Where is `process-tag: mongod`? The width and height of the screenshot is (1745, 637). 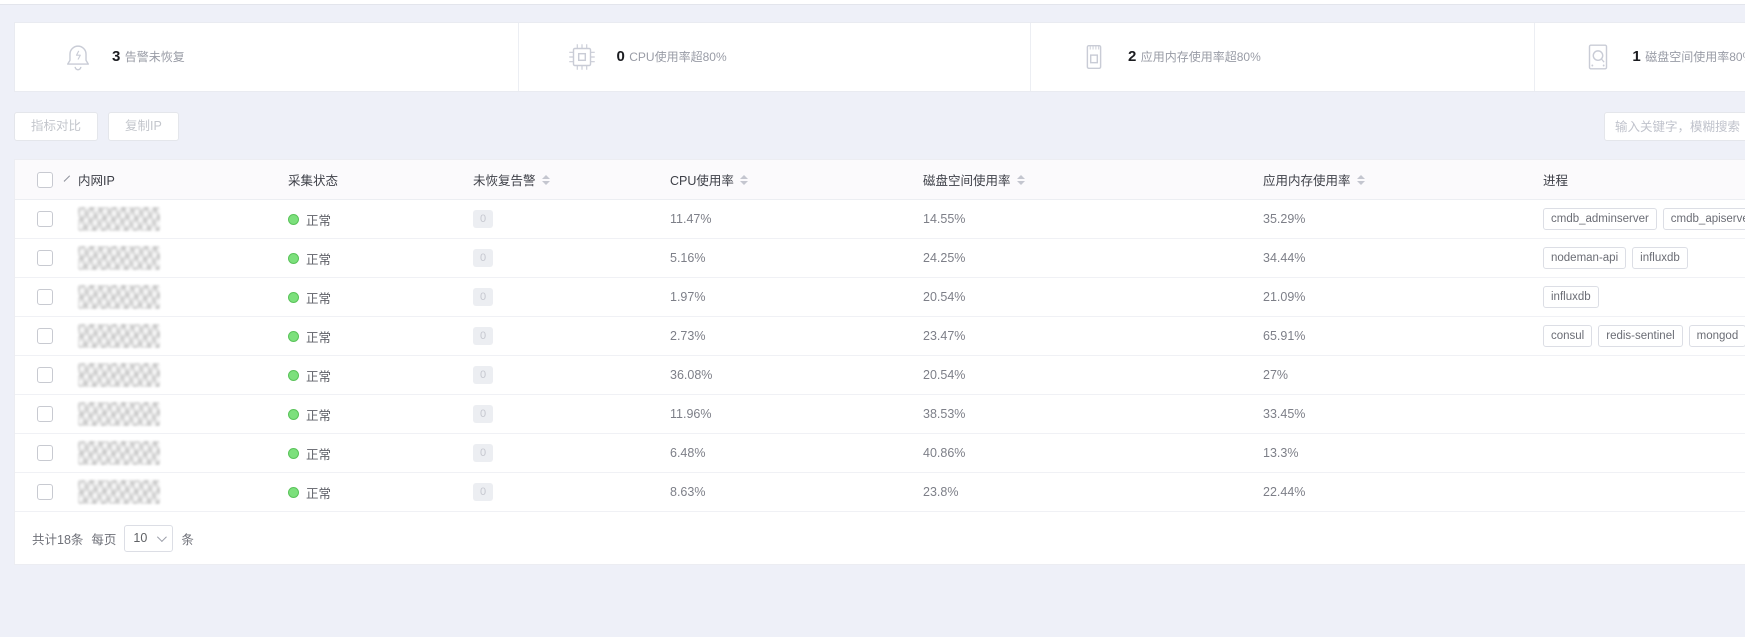
process-tag: mongod is located at coordinates (1716, 336).